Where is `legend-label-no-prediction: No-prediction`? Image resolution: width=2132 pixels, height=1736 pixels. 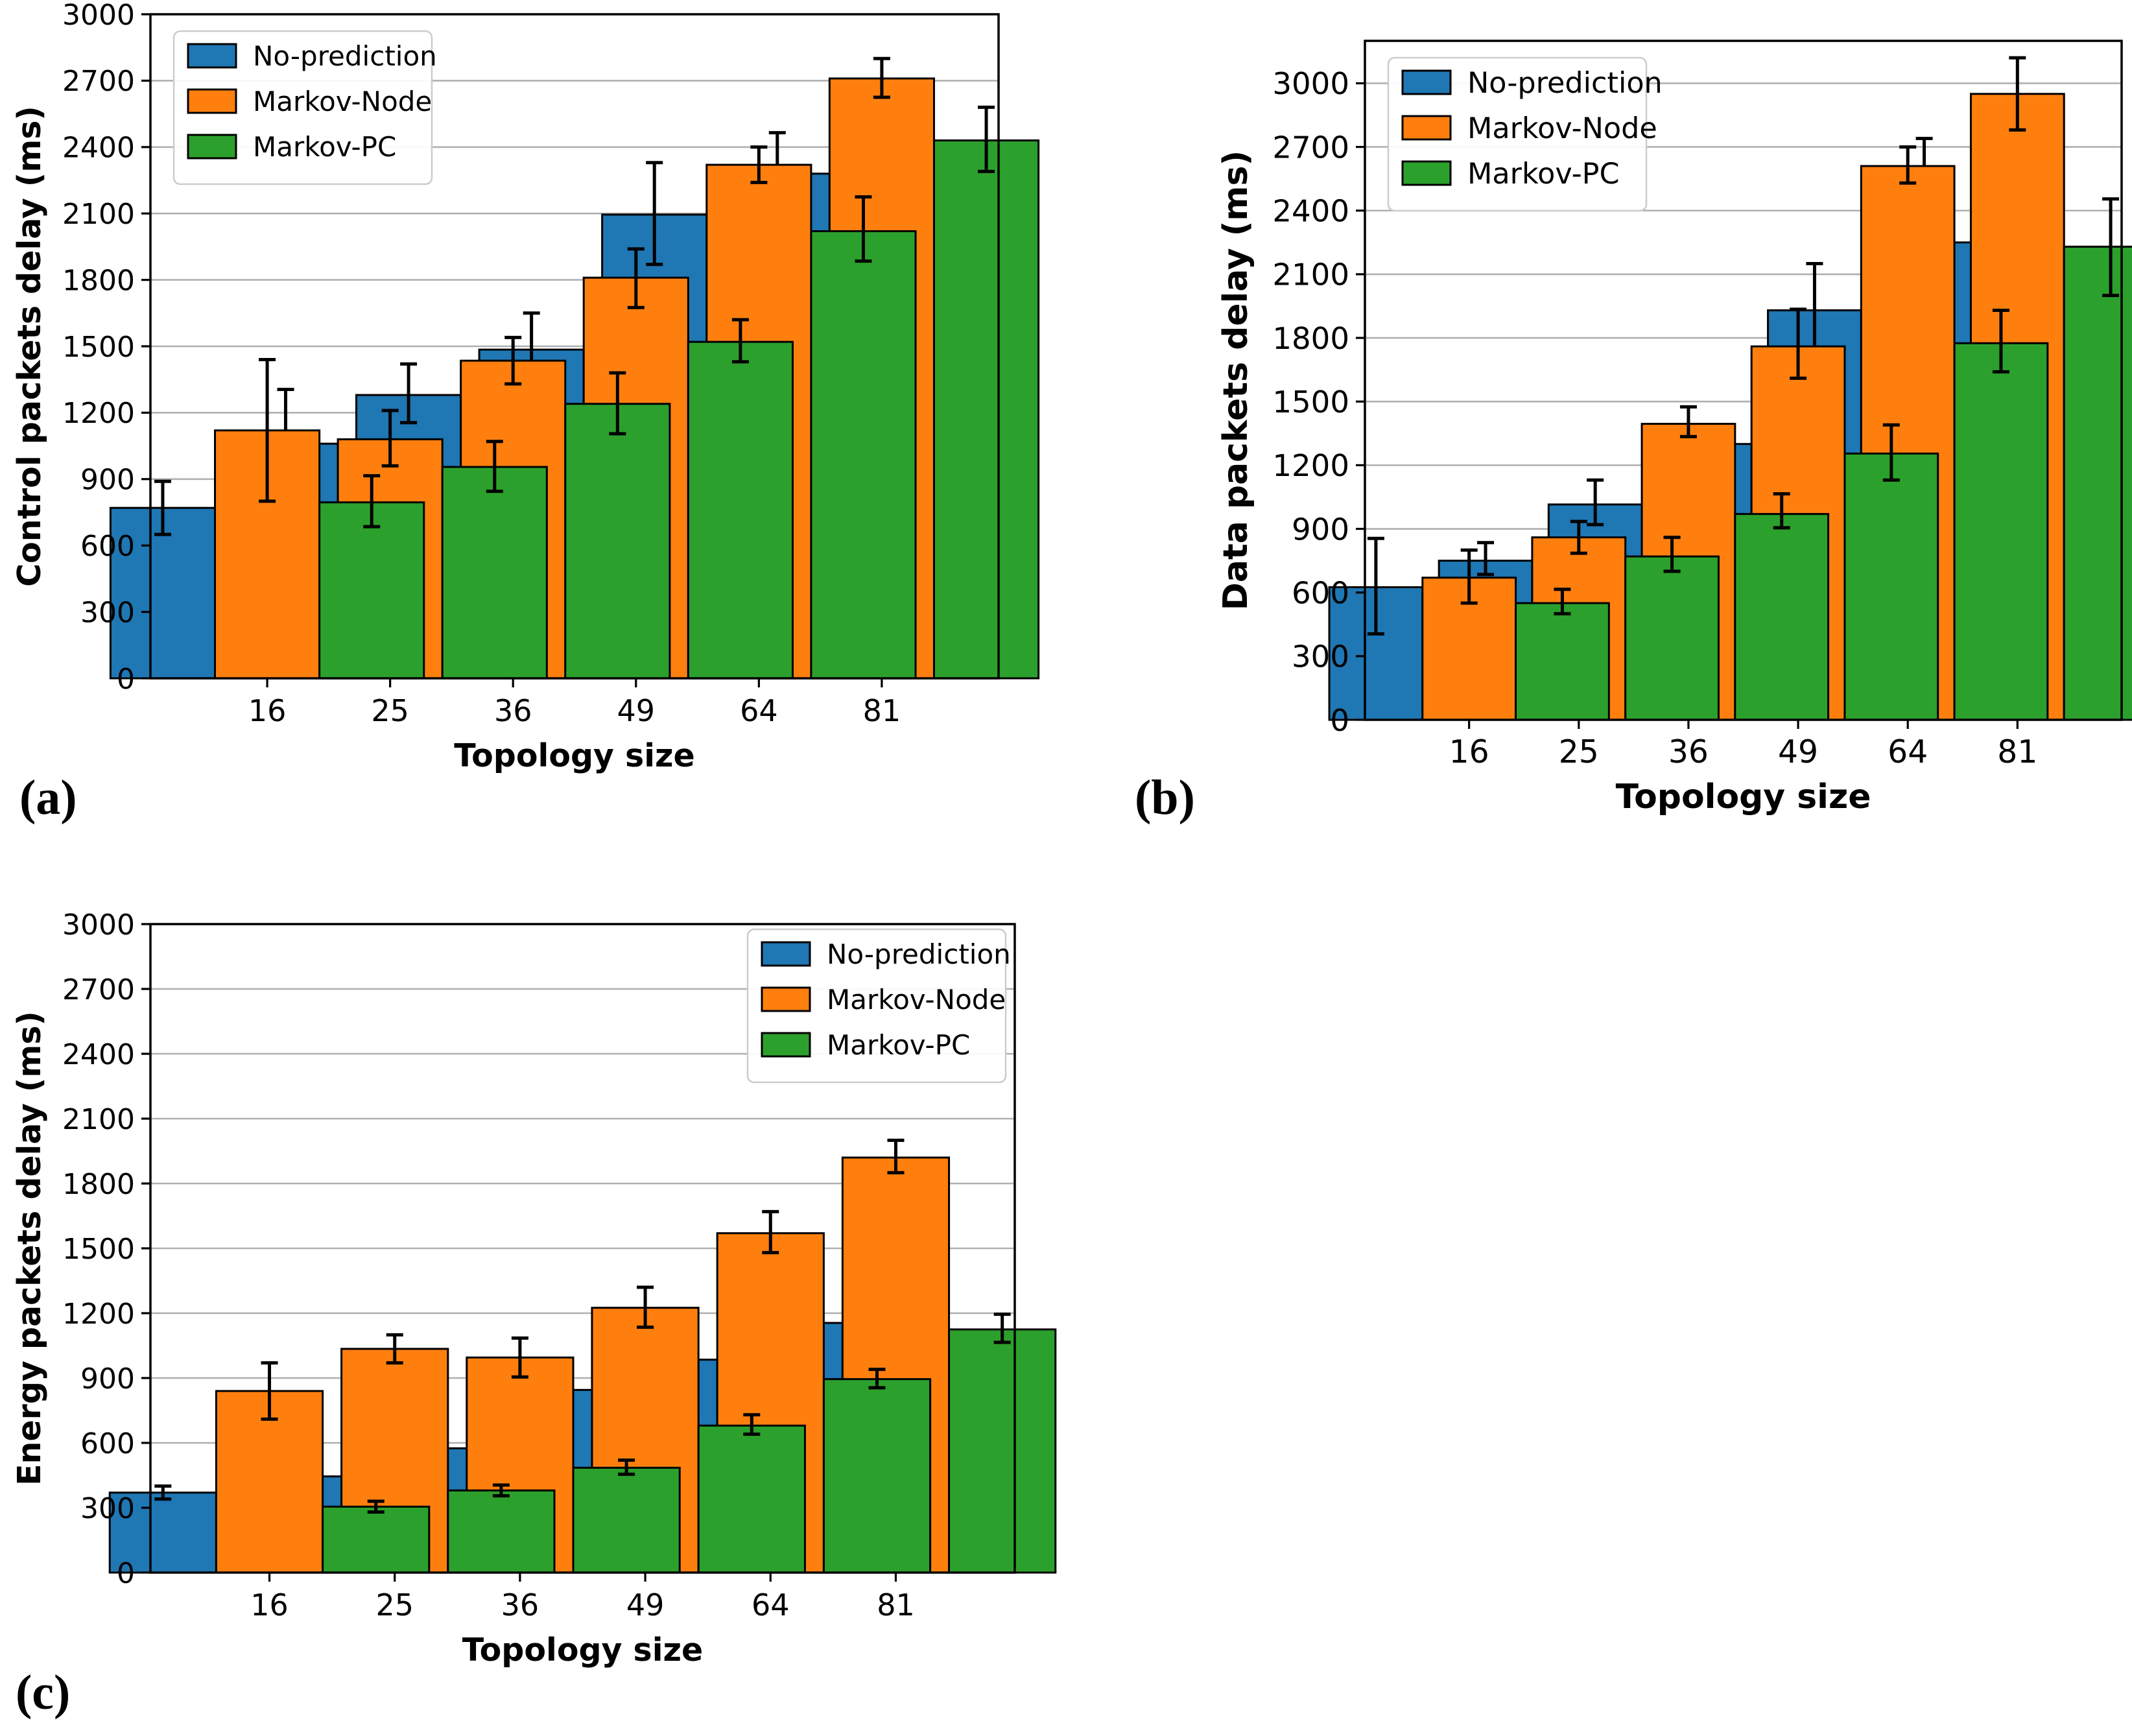
legend-label-no-prediction: No-prediction is located at coordinates (919, 954).